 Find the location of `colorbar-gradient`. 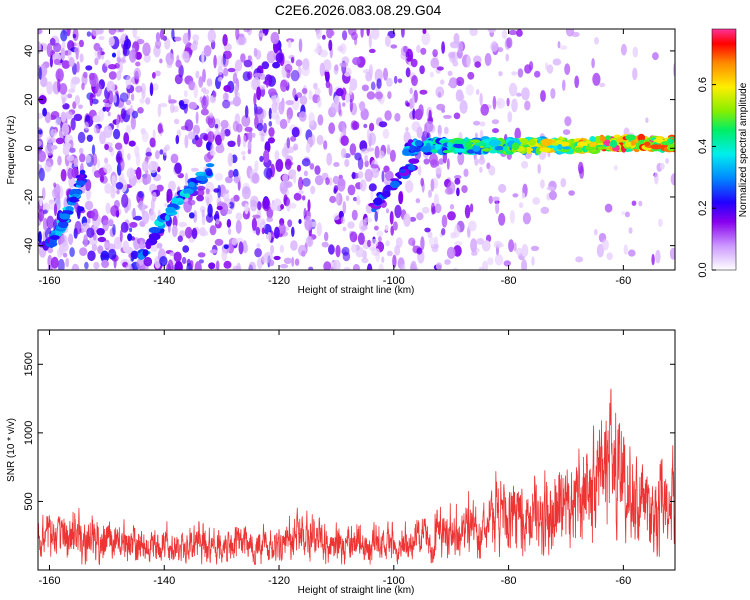

colorbar-gradient is located at coordinates (724, 149).